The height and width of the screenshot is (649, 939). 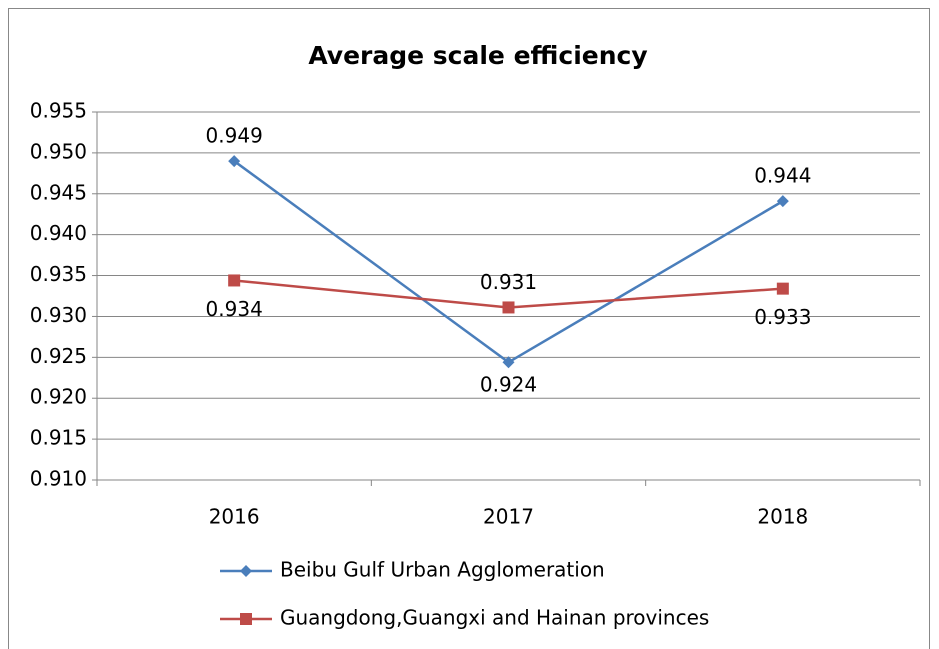 I want to click on legend-label: Guangdong,Guangxi and Hainan provinces, so click(x=494, y=618).